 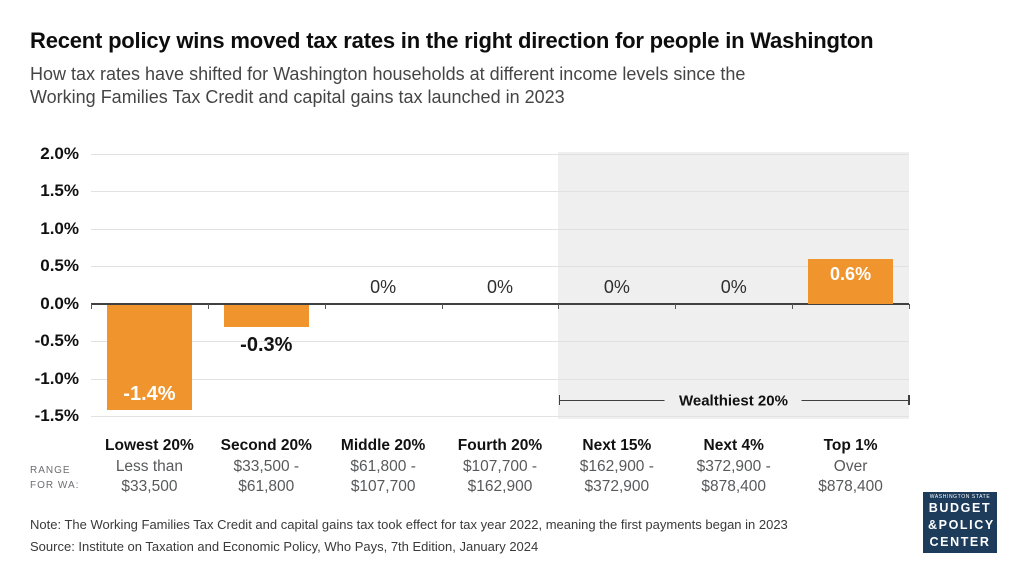 What do you see at coordinates (961, 525) in the screenshot?
I see `logo-line2: &POLICY` at bounding box center [961, 525].